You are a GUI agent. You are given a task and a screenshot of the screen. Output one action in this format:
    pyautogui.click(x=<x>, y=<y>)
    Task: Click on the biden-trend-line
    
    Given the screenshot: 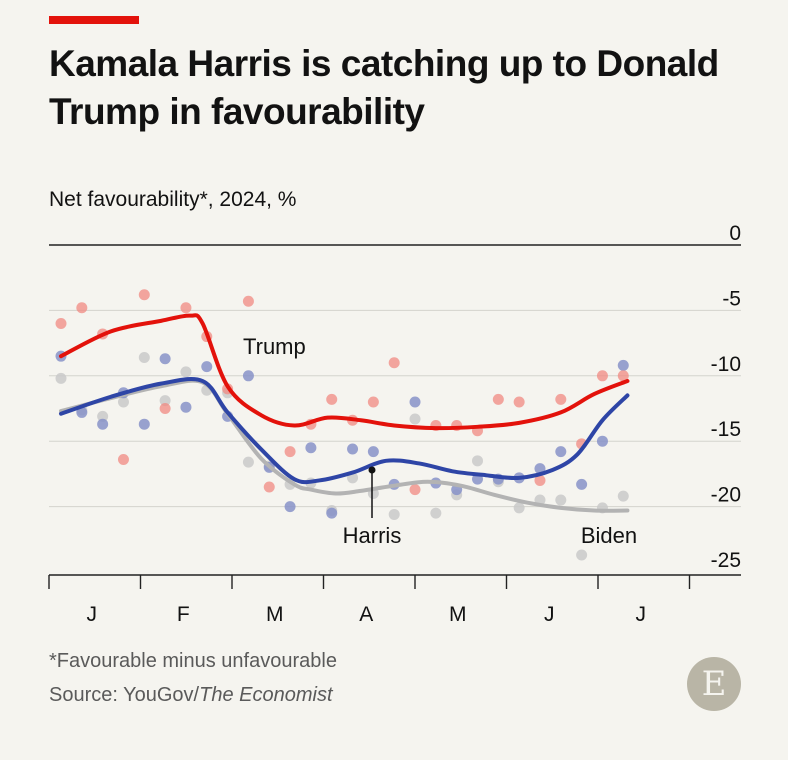 What is the action you would take?
    pyautogui.click(x=344, y=445)
    